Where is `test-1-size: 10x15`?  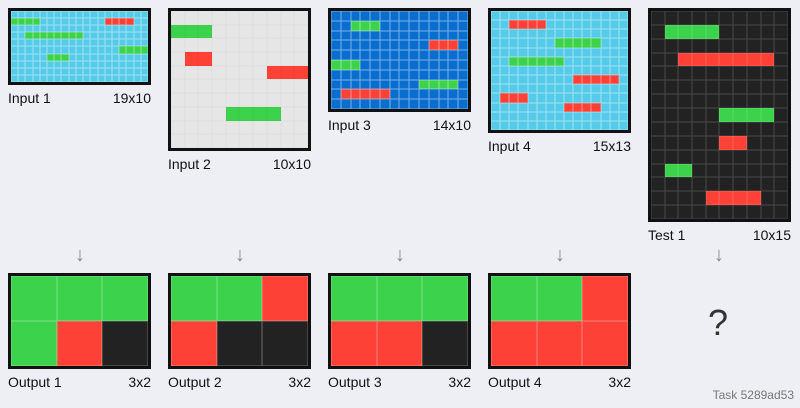
test-1-size: 10x15 is located at coordinates (771, 235).